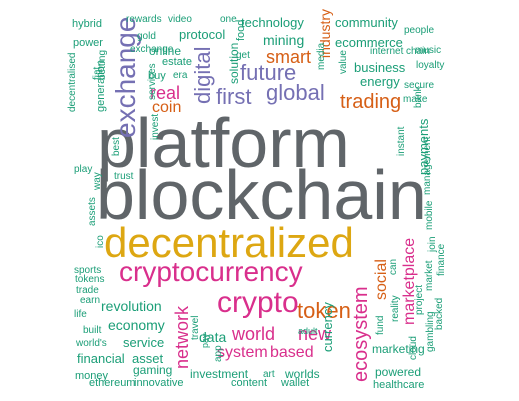 This screenshot has width=519, height=401. I want to click on word-assets: assets, so click(92, 211).